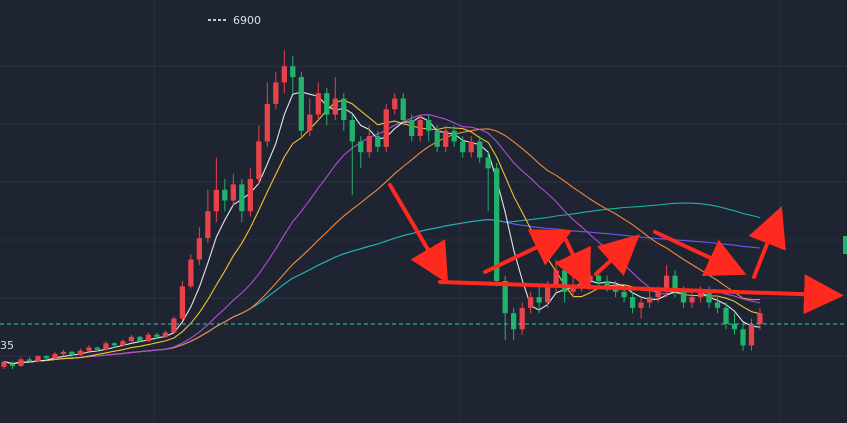  I want to click on high-label: 6900, so click(247, 20).